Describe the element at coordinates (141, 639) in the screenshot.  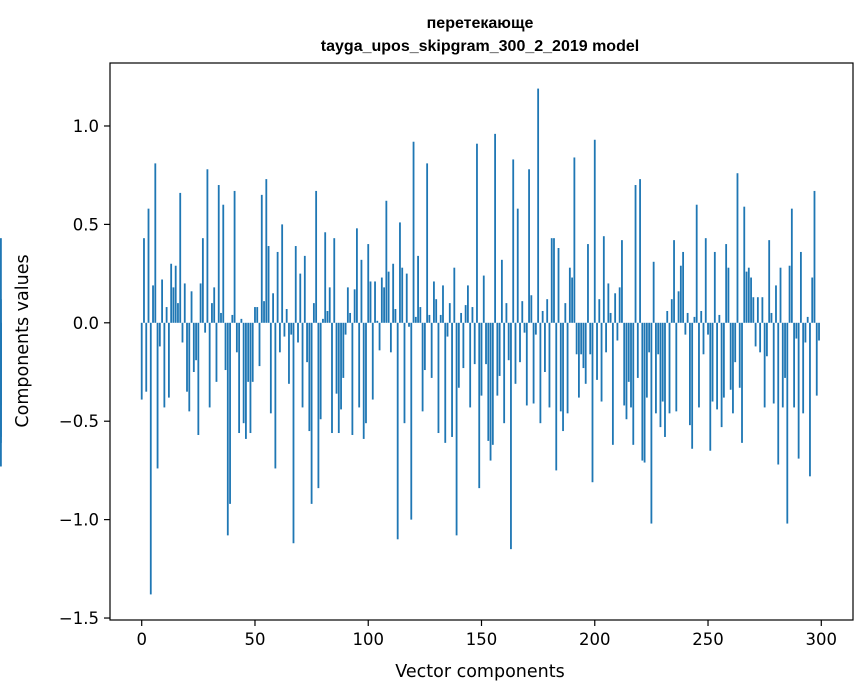
I see `x-tick-label: 0` at that location.